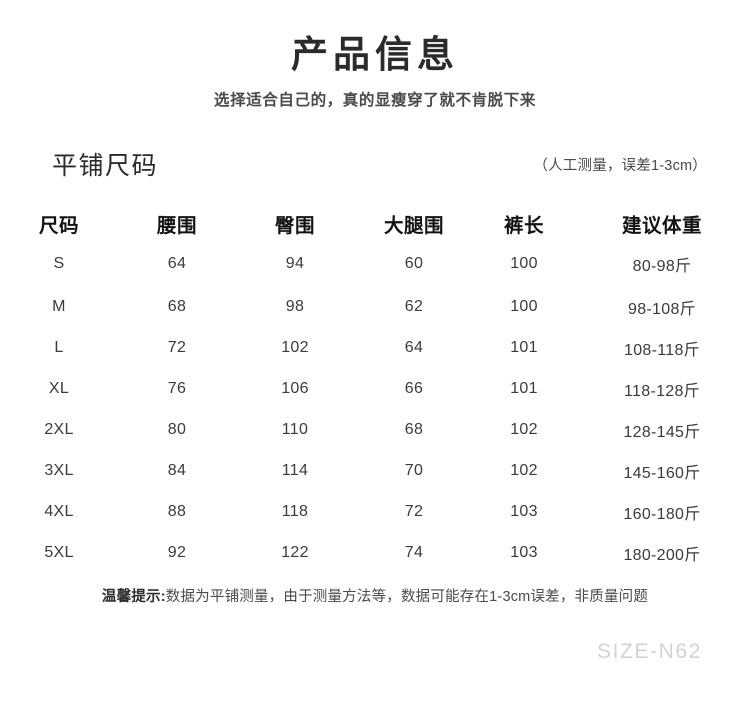 The height and width of the screenshot is (708, 750). Describe the element at coordinates (407, 597) in the screenshot. I see `footer-note-text: 数据为平铺测量，由于测量方法等，数据可能存在1-3cm误差，非质量问题` at that location.